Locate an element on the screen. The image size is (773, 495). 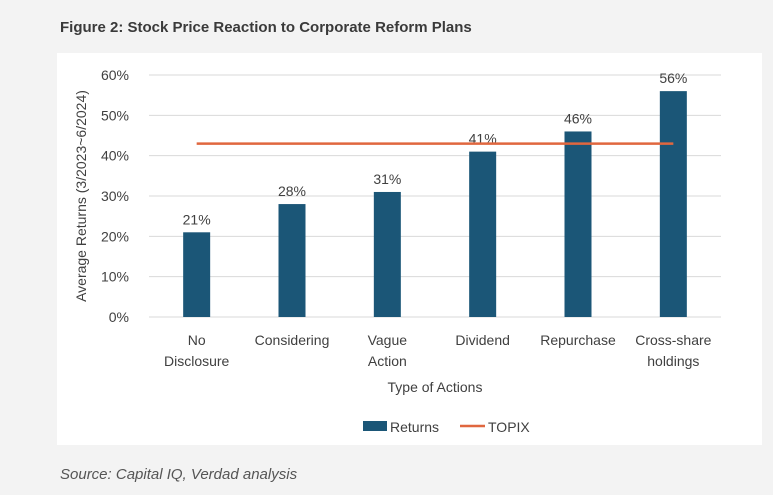
x-axis-label: Type of Actions is located at coordinates (435, 387).